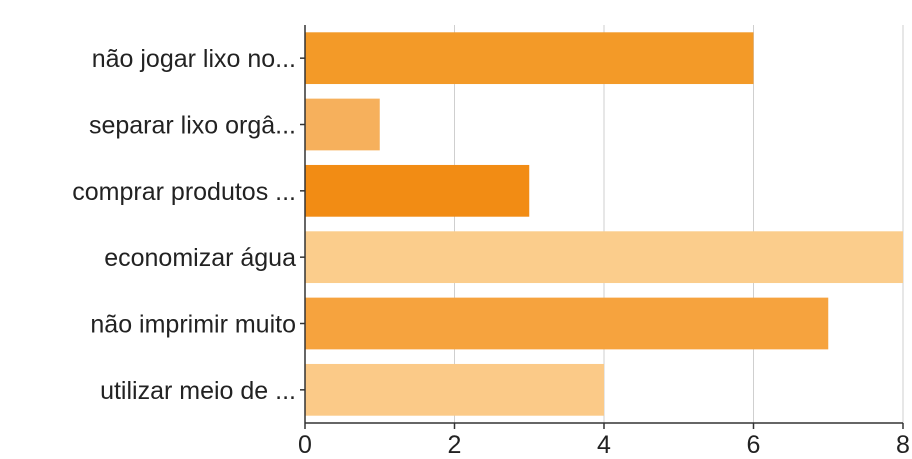 Image resolution: width=912 pixels, height=459 pixels. What do you see at coordinates (903, 445) in the screenshot?
I see `x-tick-label-8: 8` at bounding box center [903, 445].